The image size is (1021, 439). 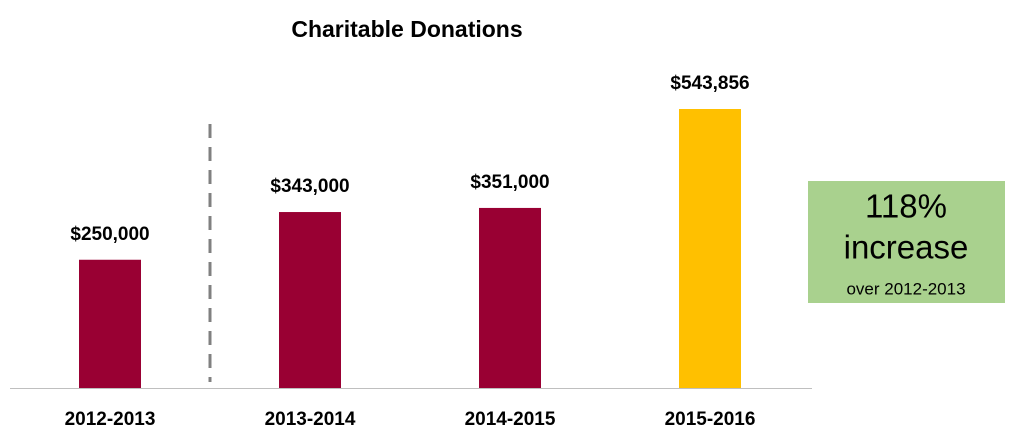 I want to click on annotation-text: over 2012-2013, so click(x=905, y=288).